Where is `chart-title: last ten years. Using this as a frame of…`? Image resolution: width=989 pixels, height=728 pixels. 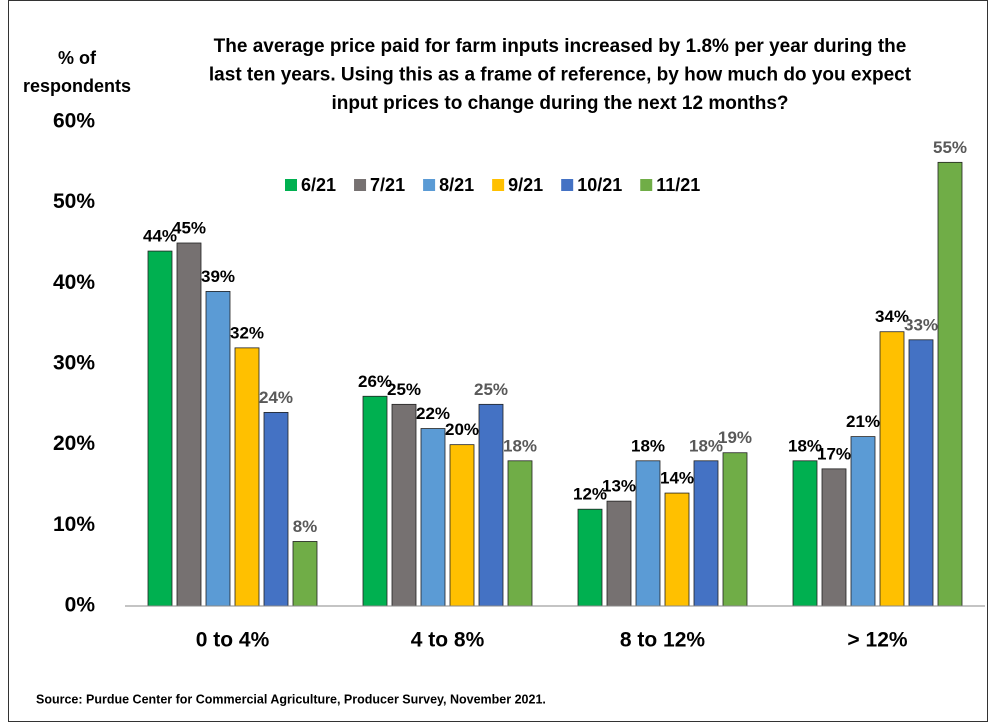 chart-title: last ten years. Using this as a frame of… is located at coordinates (560, 75).